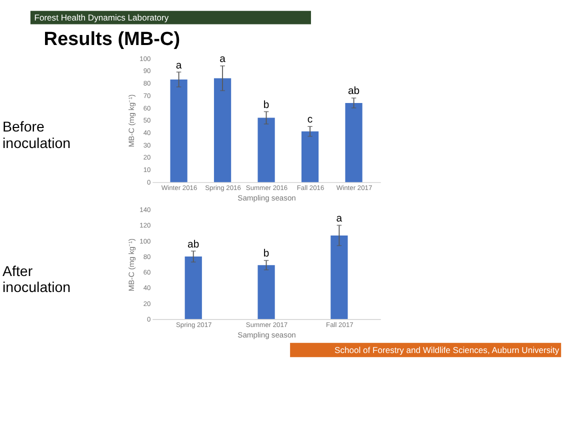 This screenshot has width=563, height=424. I want to click on annotation: c, so click(310, 120).